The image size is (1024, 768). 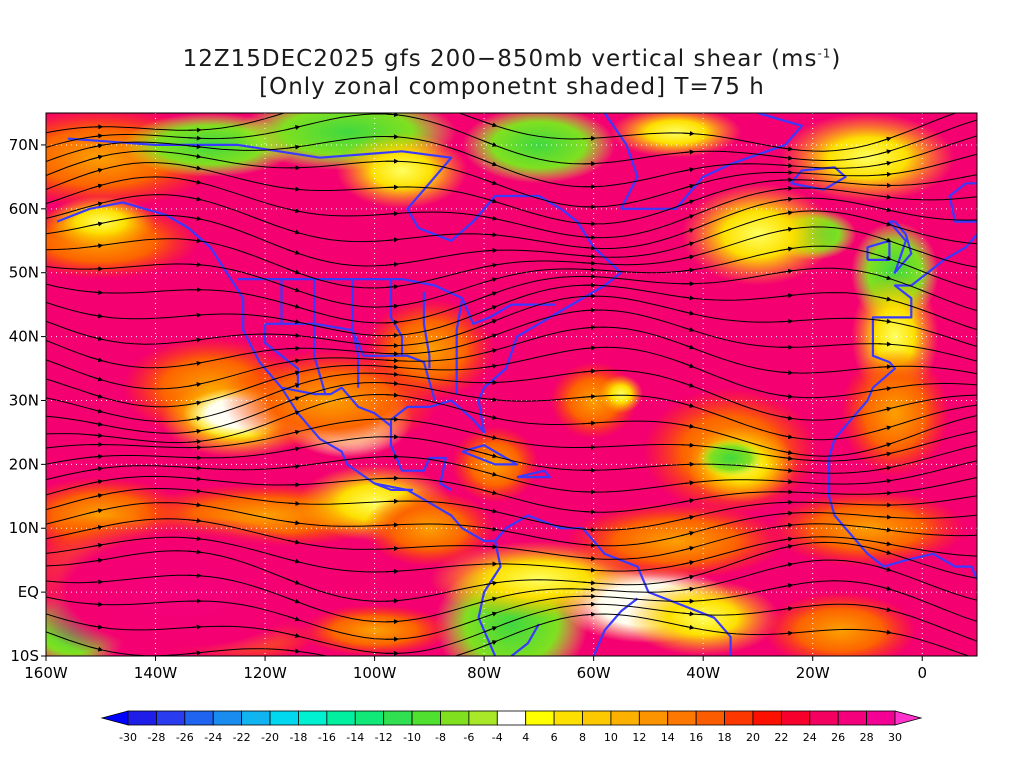 What do you see at coordinates (725, 737) in the screenshot?
I see `colorbar-label: 18` at bounding box center [725, 737].